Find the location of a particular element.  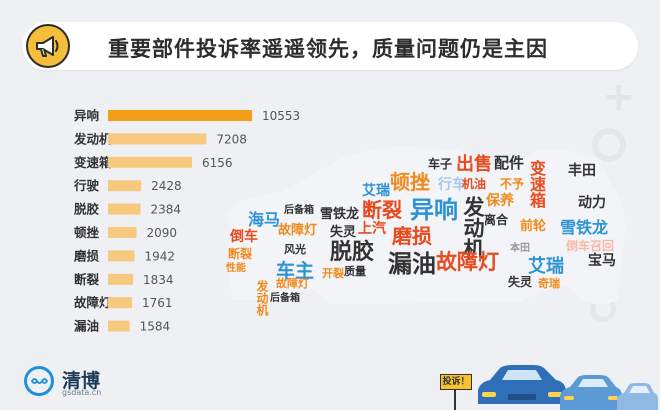

car-small-icon is located at coordinates (637, 396).